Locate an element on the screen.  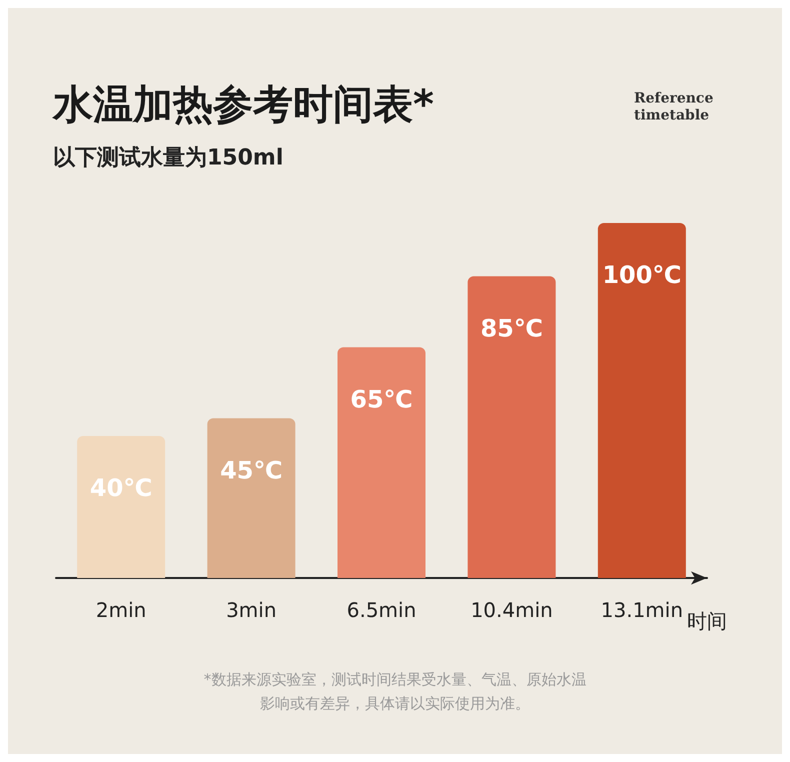
data-label: 45℃ is located at coordinates (251, 470).